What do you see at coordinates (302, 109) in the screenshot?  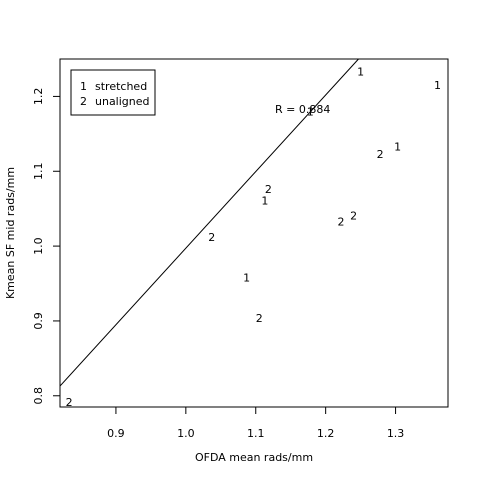 I see `correlation-annotation: R = 0.884` at bounding box center [302, 109].